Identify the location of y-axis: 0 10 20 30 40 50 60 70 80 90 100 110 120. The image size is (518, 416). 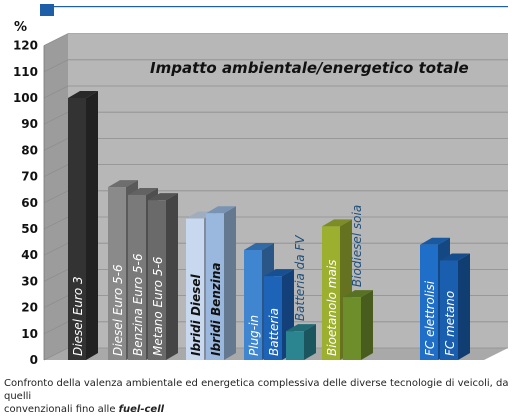
(29, 203).